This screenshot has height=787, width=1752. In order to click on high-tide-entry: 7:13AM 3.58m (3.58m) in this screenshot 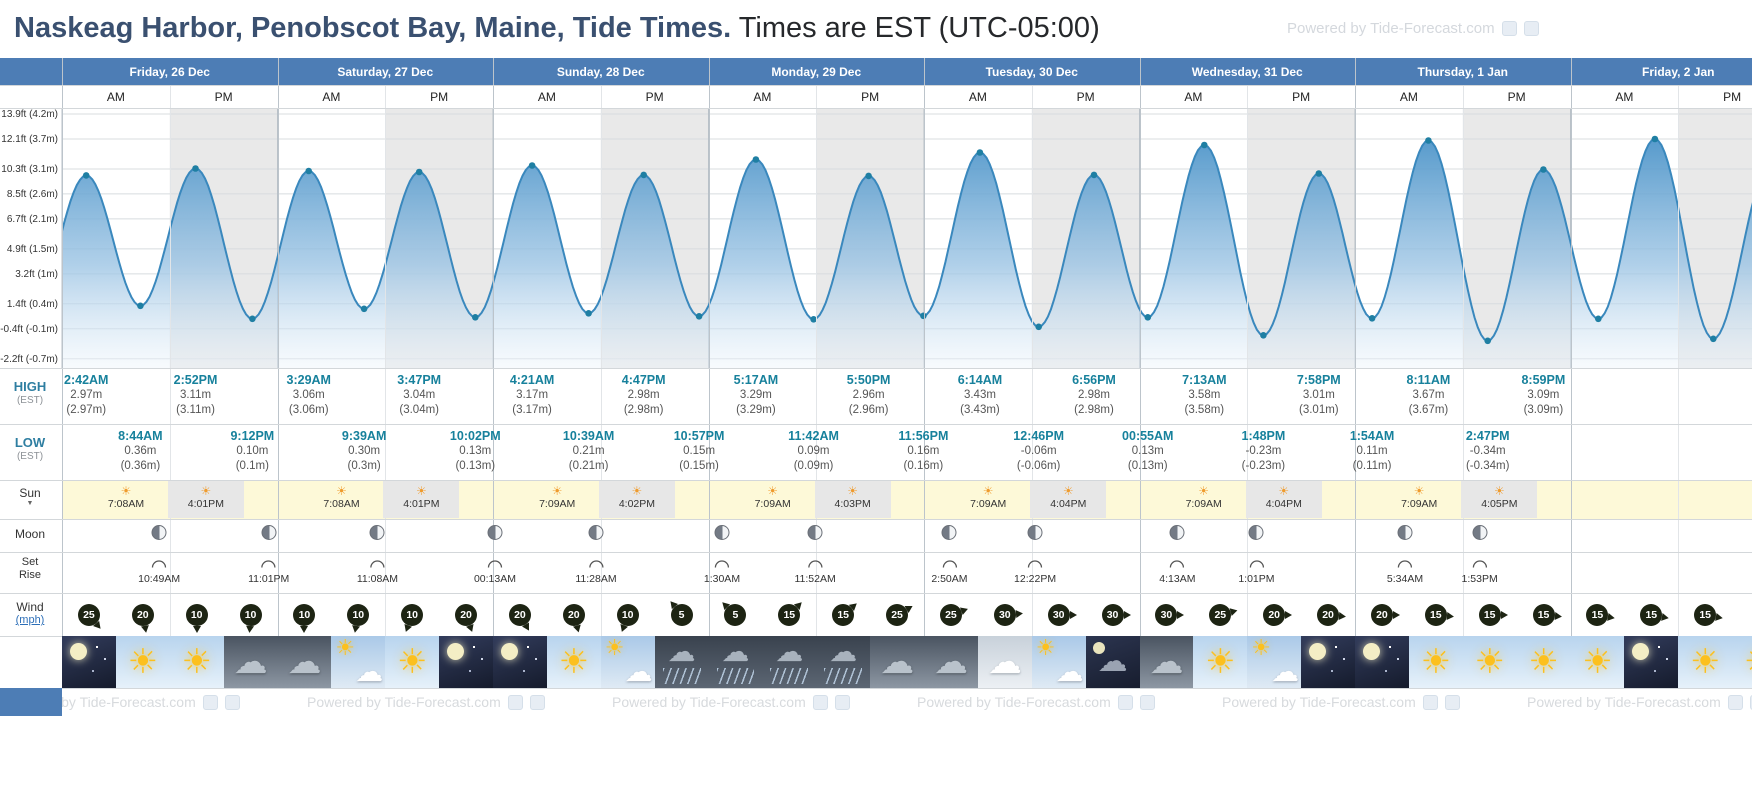, I will do `click(1204, 395)`.